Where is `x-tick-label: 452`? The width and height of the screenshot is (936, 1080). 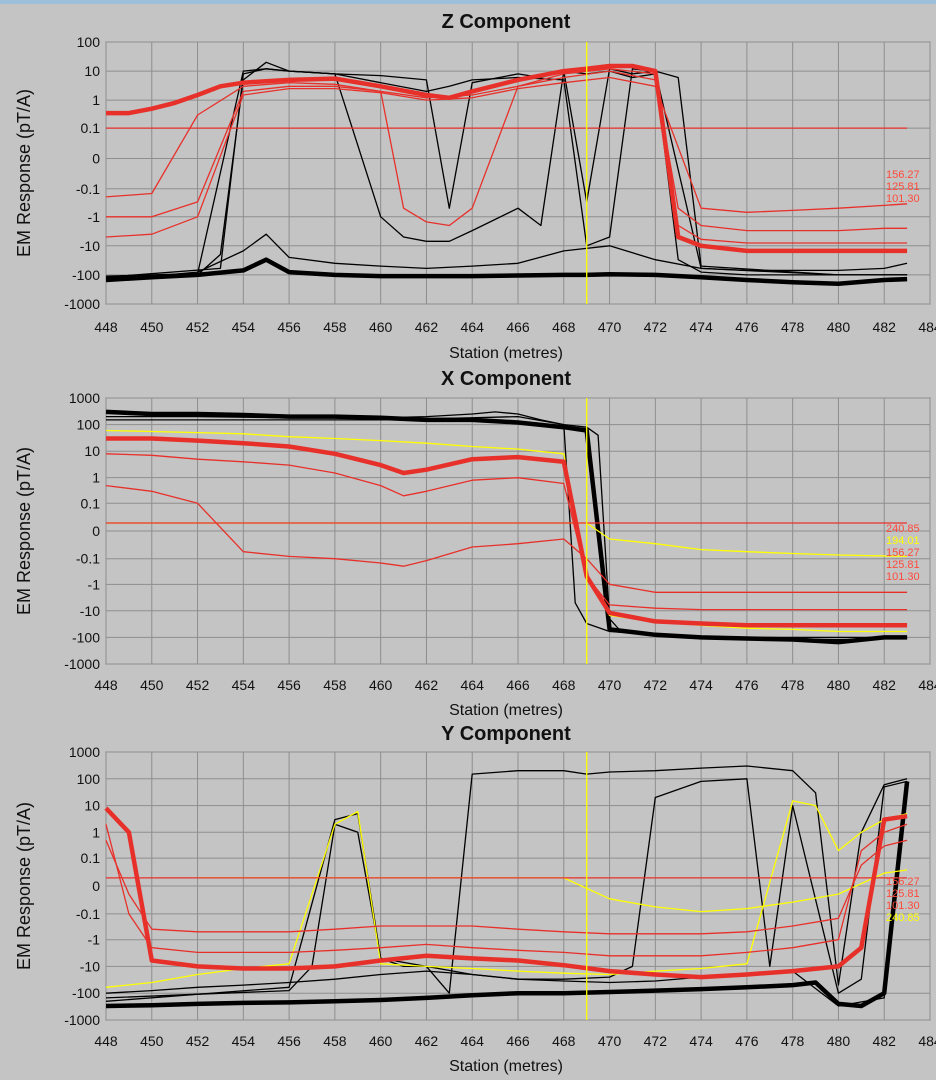
x-tick-label: 452 is located at coordinates (198, 1041).